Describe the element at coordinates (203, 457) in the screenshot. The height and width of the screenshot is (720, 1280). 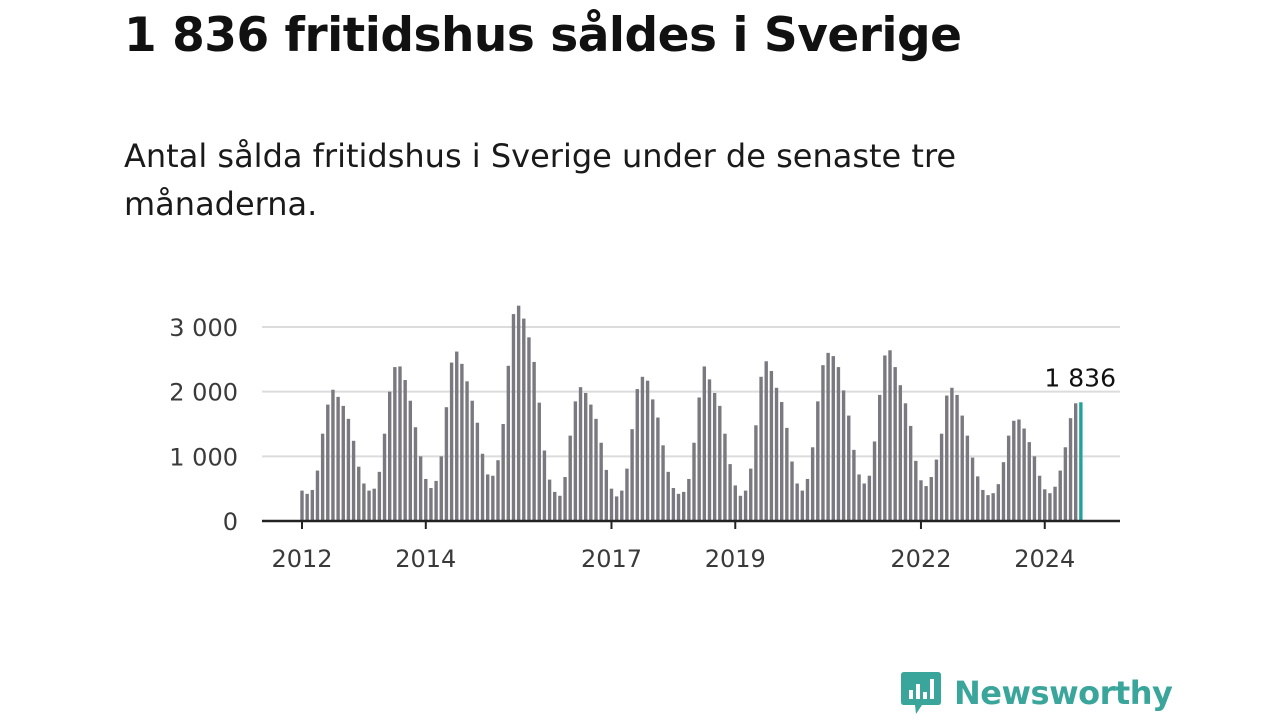
I see `y-tick-label: 1 000` at that location.